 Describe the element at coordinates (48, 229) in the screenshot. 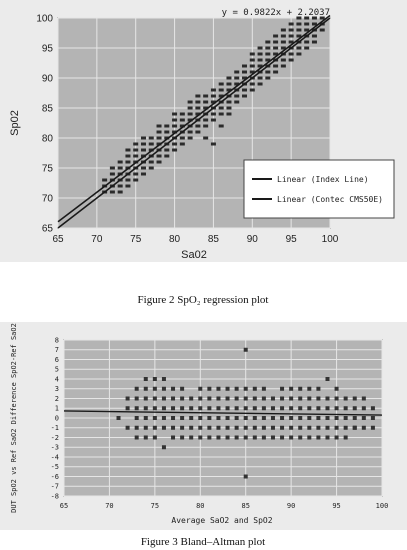

I see `chart1-y-tick-label: 65` at that location.